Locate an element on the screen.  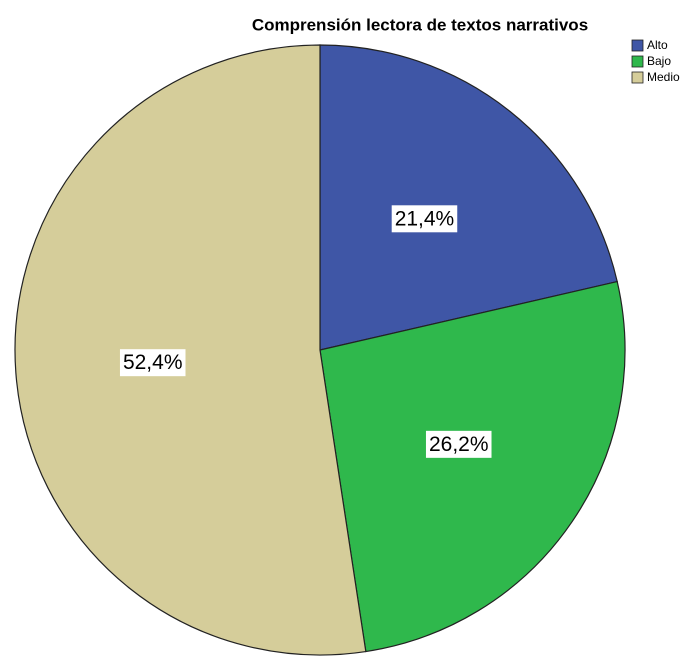
data-label: 52,4% is located at coordinates (152, 363).